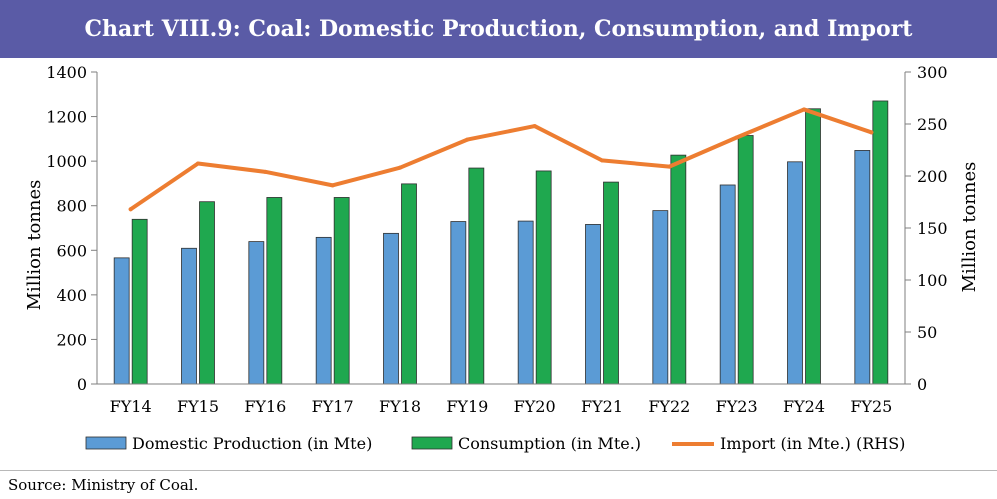  What do you see at coordinates (737, 406) in the screenshot?
I see `x-tick-label: FY23` at bounding box center [737, 406].